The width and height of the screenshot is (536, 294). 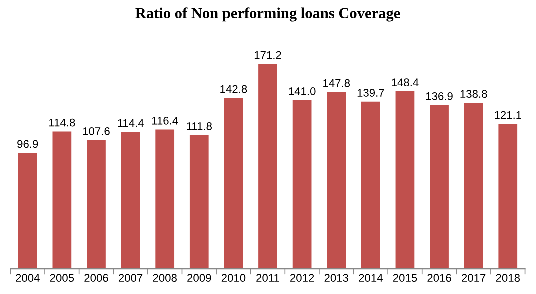 What do you see at coordinates (96, 278) in the screenshot?
I see `x-tick-label: 2006` at bounding box center [96, 278].